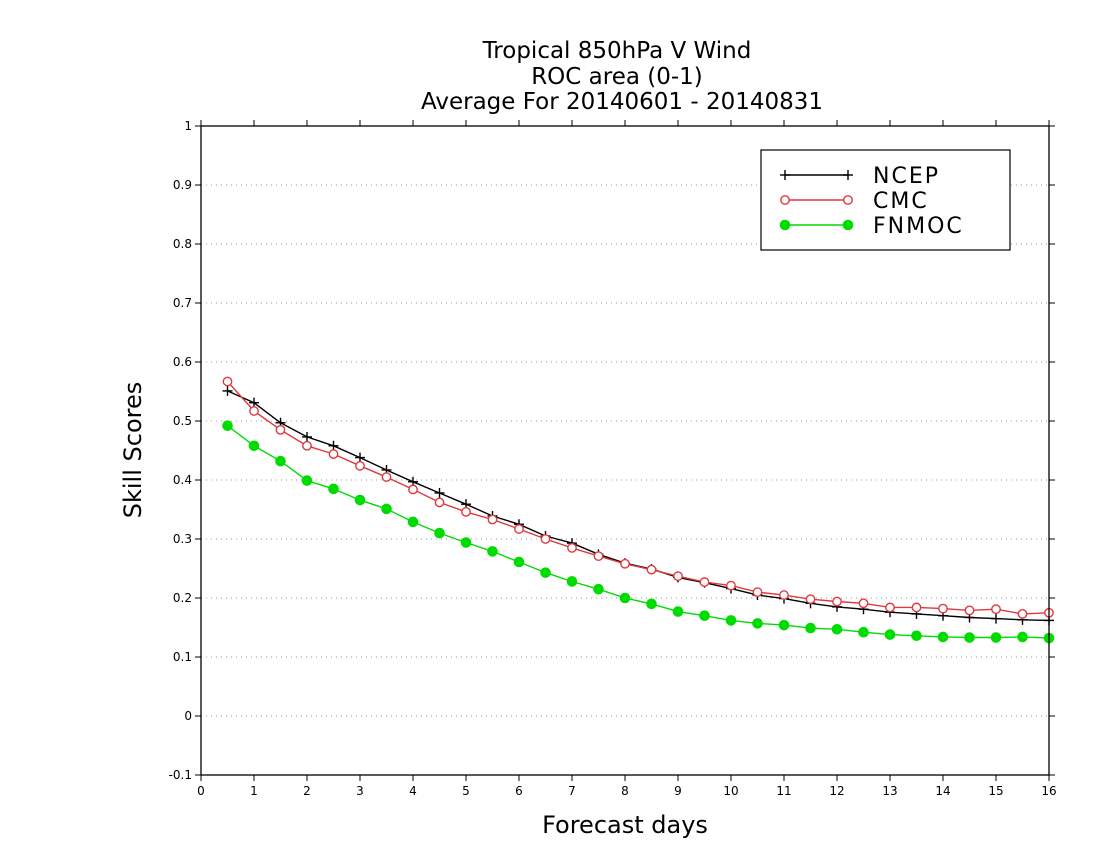 The height and width of the screenshot is (850, 1100). I want to click on x-tick-label: 13, so click(889, 791).